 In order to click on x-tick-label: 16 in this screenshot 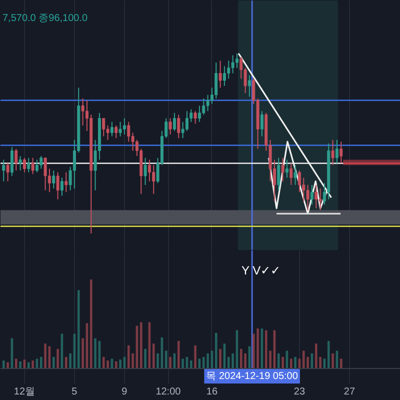, I will do `click(212, 392)`.